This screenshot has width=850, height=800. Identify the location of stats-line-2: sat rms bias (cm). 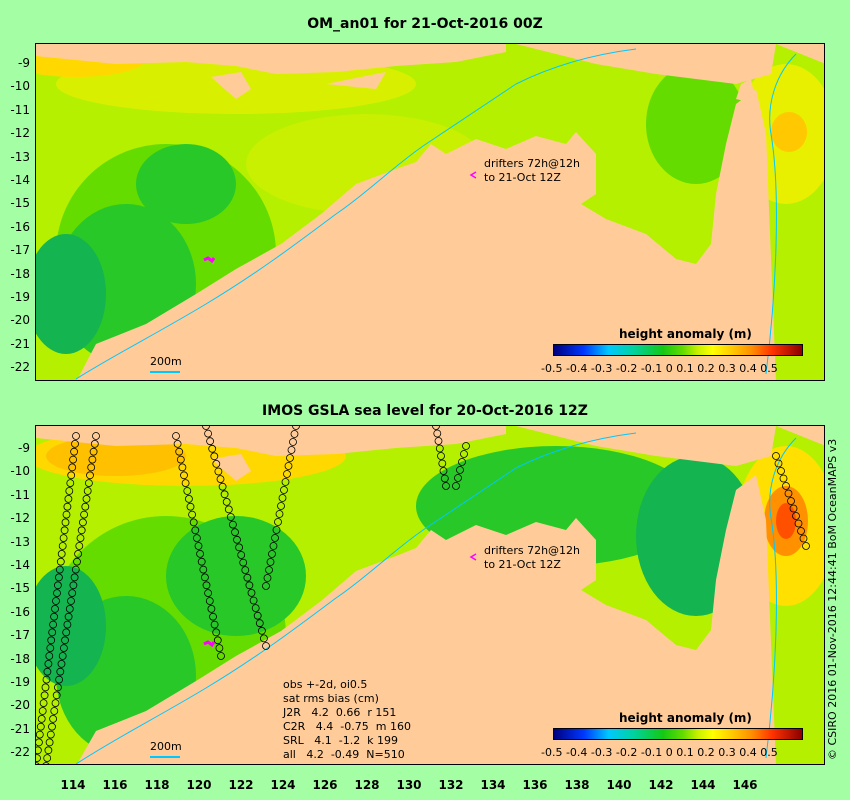
(331, 698).